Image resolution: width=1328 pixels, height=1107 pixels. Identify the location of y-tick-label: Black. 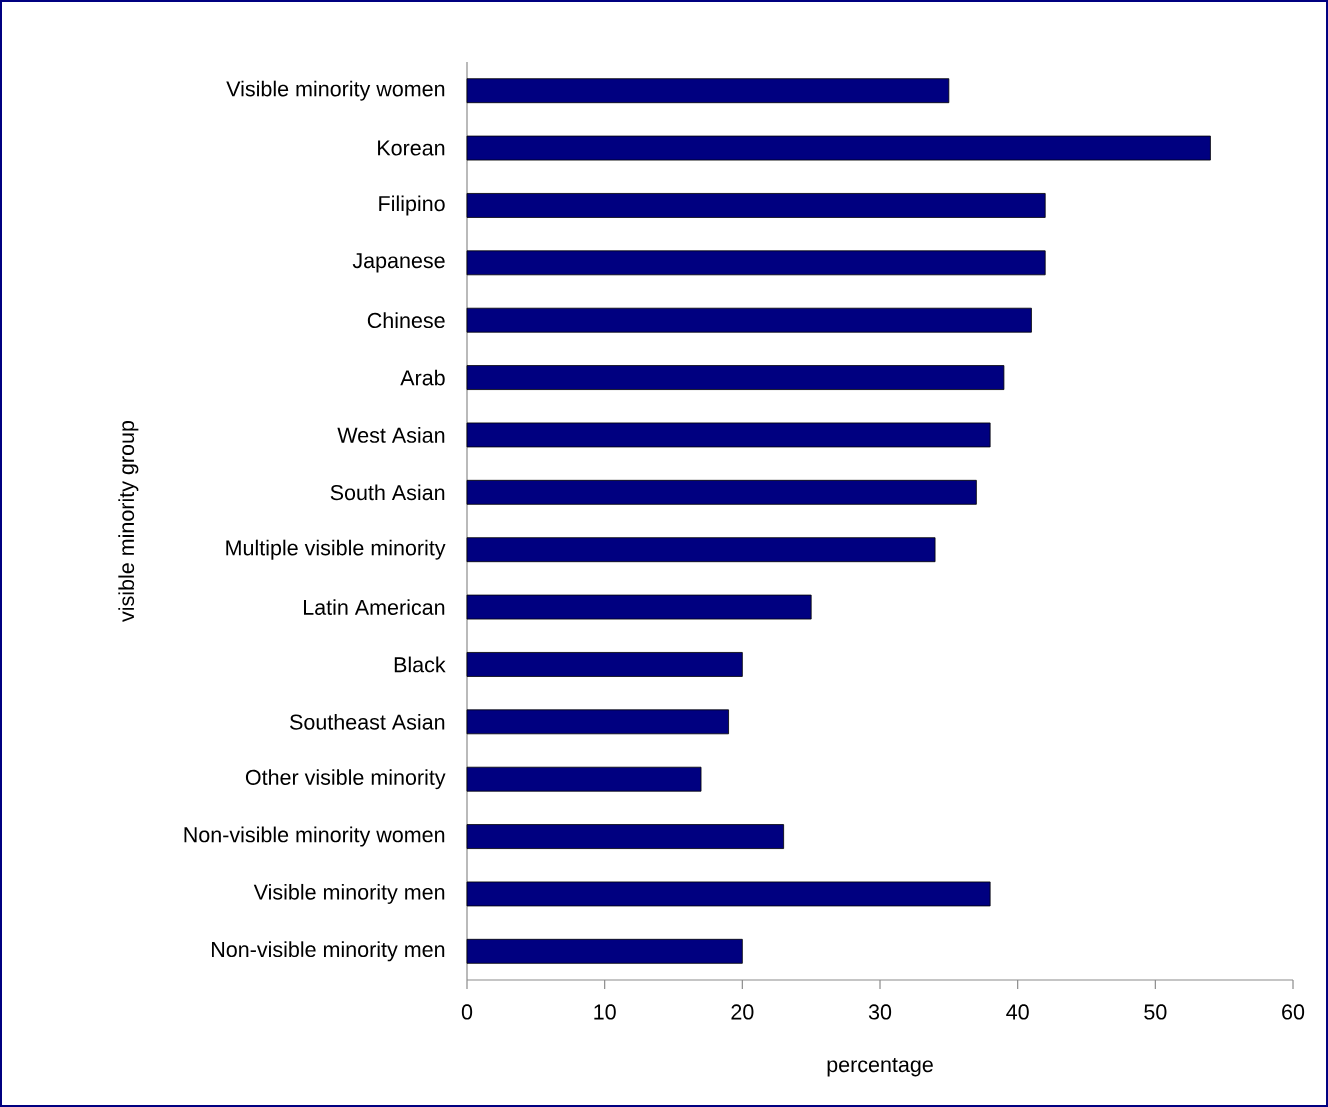
(420, 664).